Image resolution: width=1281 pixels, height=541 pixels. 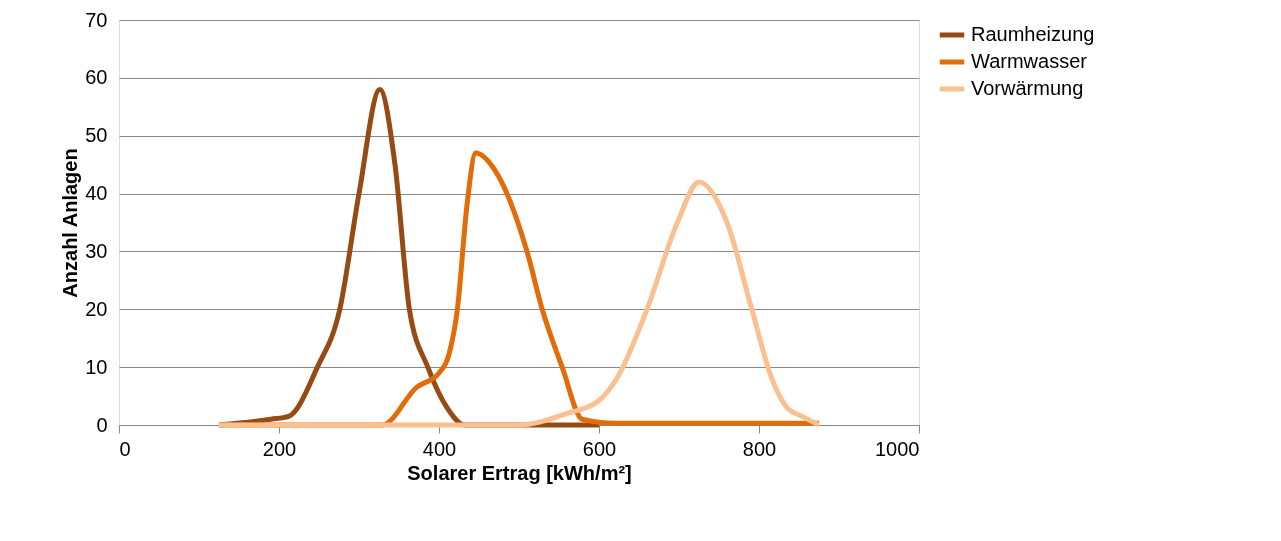 What do you see at coordinates (599, 448) in the screenshot?
I see `x-tick-label: 600` at bounding box center [599, 448].